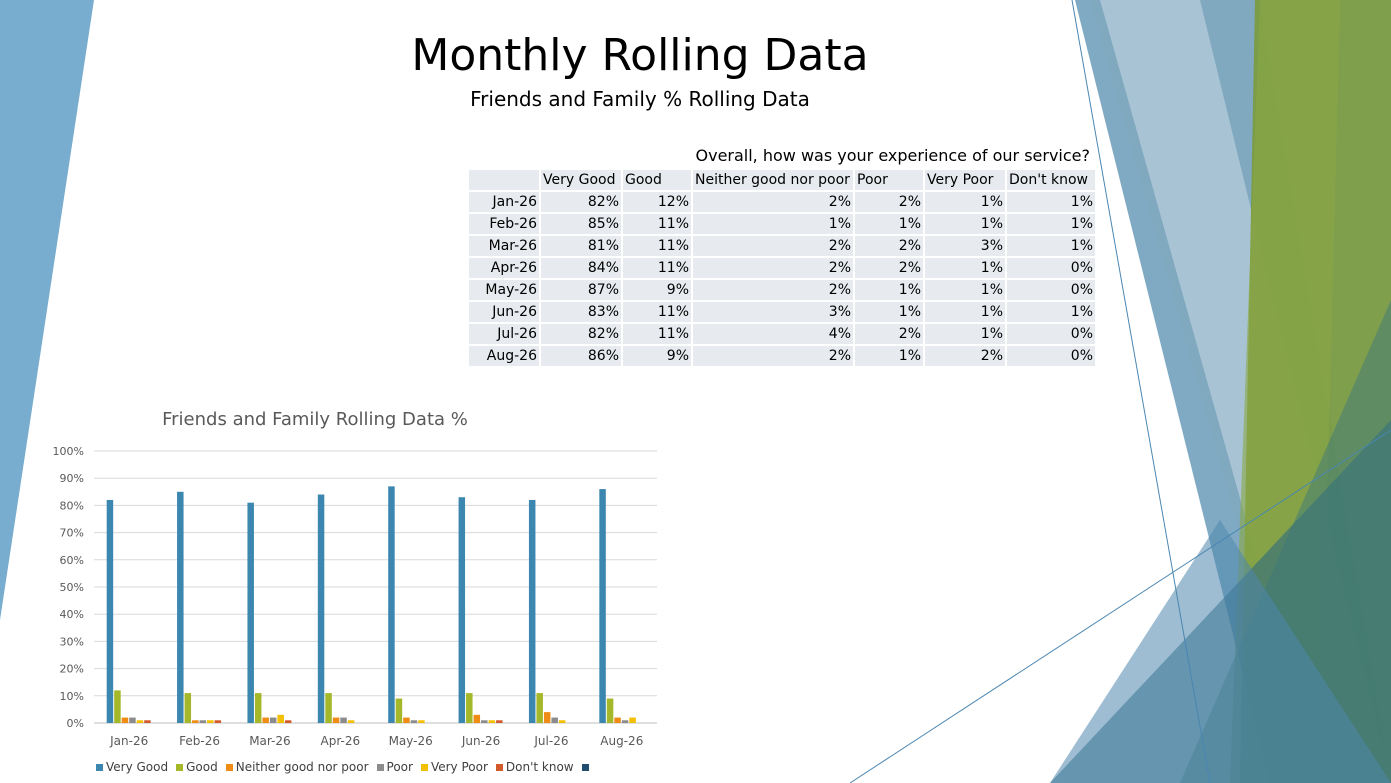 Image resolution: width=1391 pixels, height=783 pixels. I want to click on x-tick-label: Jun-26, so click(480, 741).